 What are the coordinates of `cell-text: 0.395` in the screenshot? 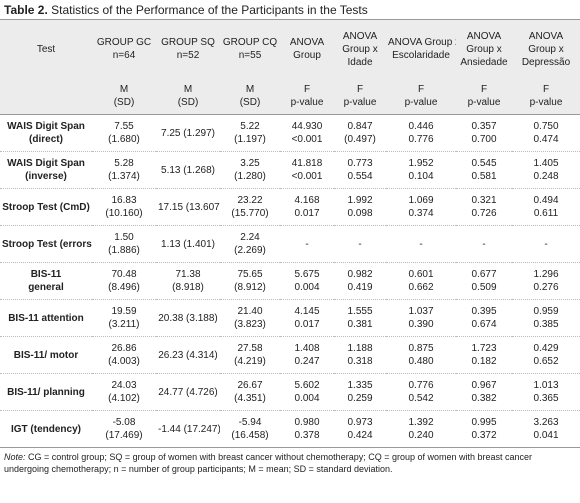 It's located at (484, 311).